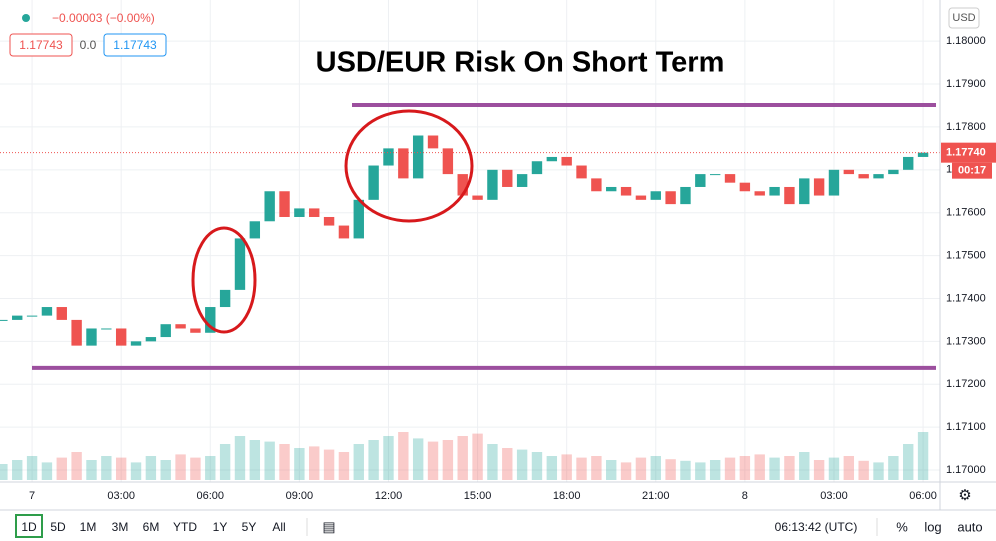 Image resolution: width=996 pixels, height=541 pixels. I want to click on sell-box, so click(41, 45).